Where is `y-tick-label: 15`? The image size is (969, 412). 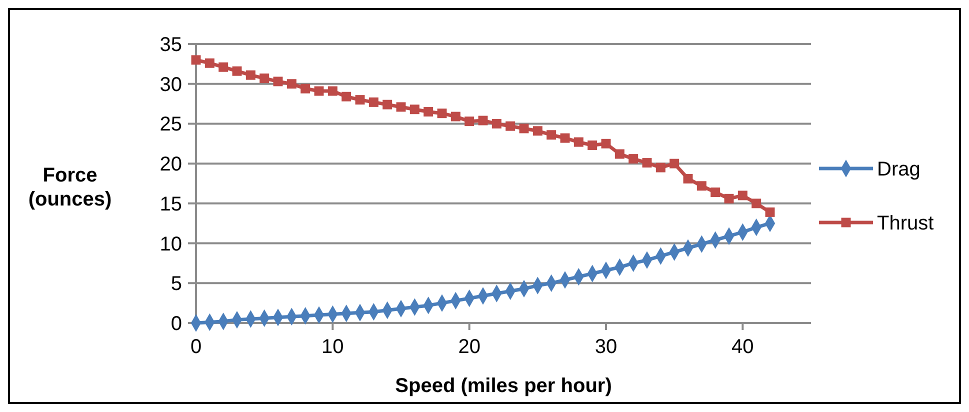
y-tick-label: 15 is located at coordinates (171, 204).